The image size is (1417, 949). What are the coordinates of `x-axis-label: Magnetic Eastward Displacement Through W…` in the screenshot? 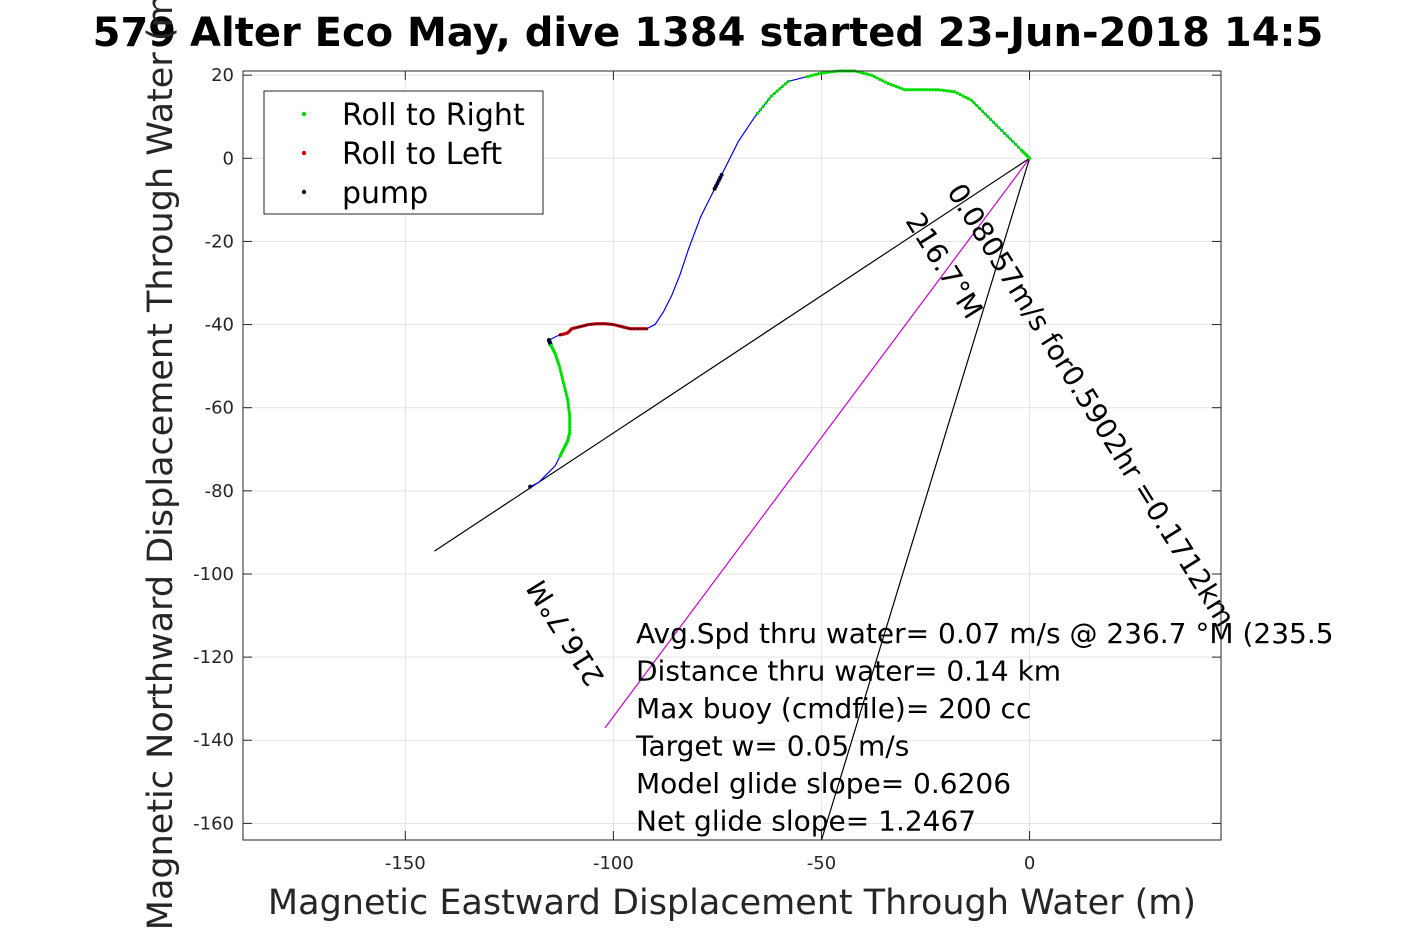 It's located at (732, 903).